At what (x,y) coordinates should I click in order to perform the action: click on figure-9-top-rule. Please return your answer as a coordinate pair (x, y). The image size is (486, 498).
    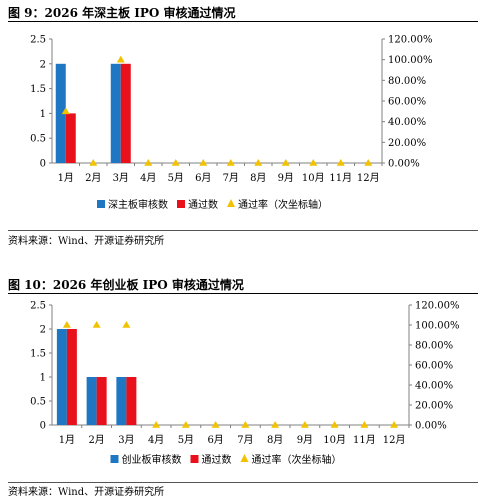
    Looking at the image, I should click on (243, 21).